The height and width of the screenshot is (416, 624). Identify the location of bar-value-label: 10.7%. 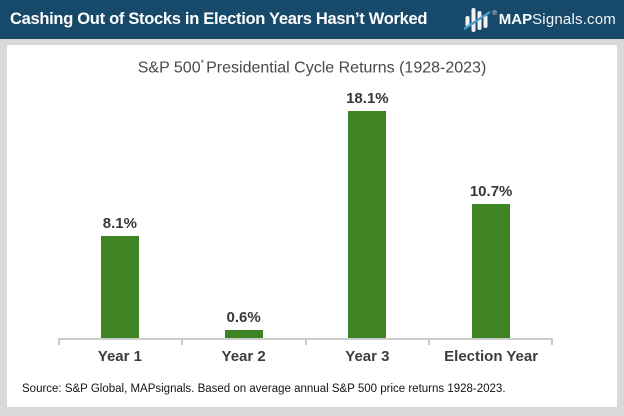
(491, 191).